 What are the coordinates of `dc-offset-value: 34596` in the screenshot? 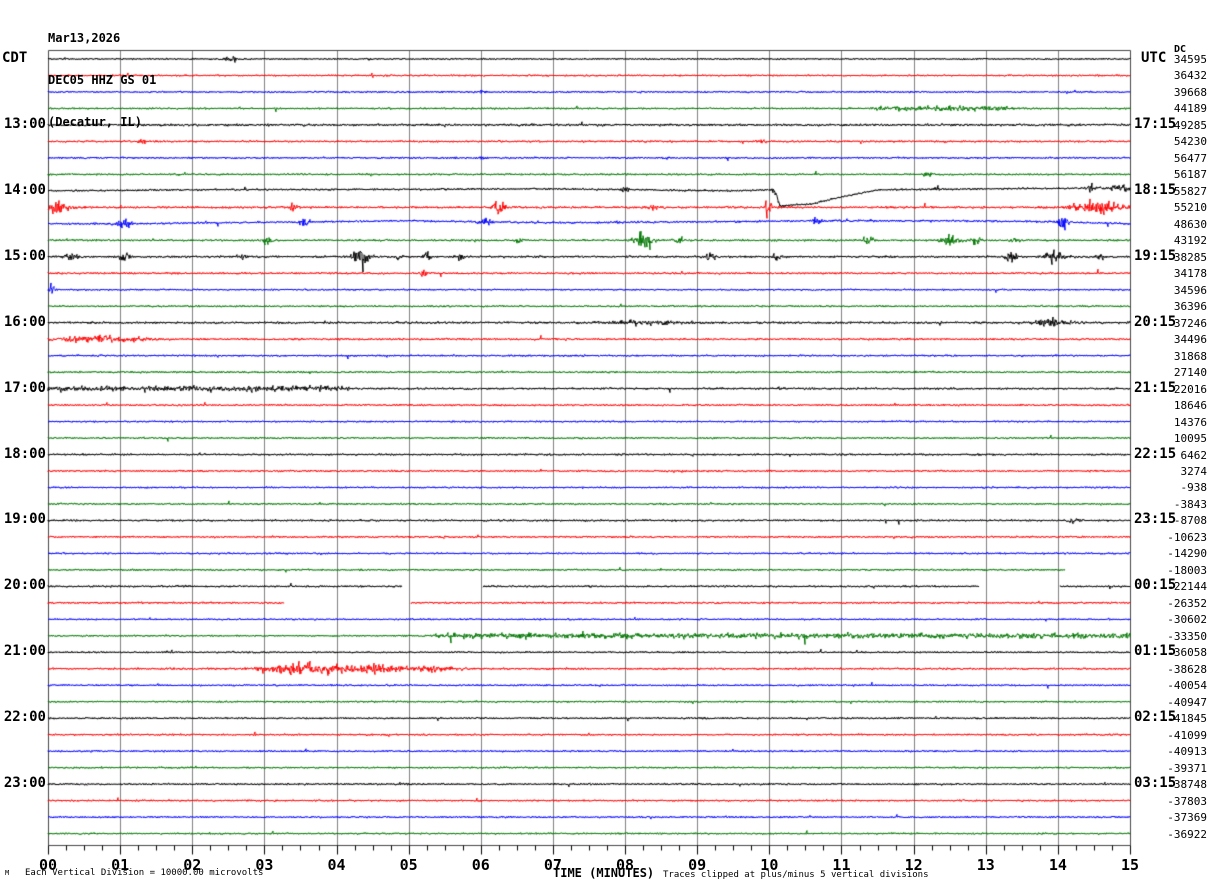 It's located at (1190, 290).